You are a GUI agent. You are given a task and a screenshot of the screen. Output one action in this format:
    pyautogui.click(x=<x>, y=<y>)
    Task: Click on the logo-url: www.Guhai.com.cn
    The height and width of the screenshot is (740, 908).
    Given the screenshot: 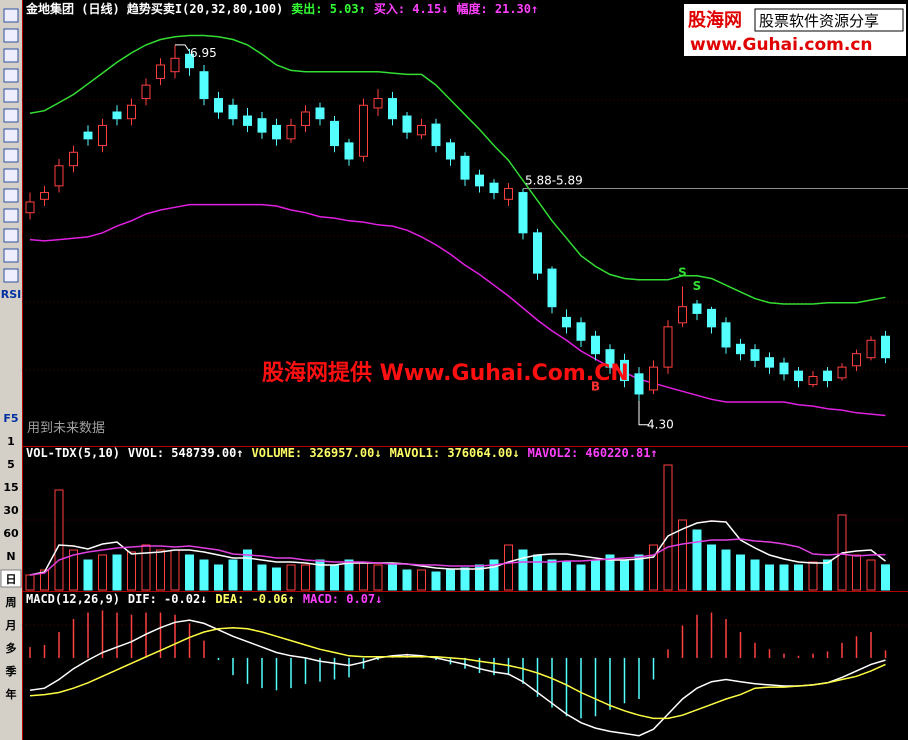 What is the action you would take?
    pyautogui.click(x=781, y=45)
    